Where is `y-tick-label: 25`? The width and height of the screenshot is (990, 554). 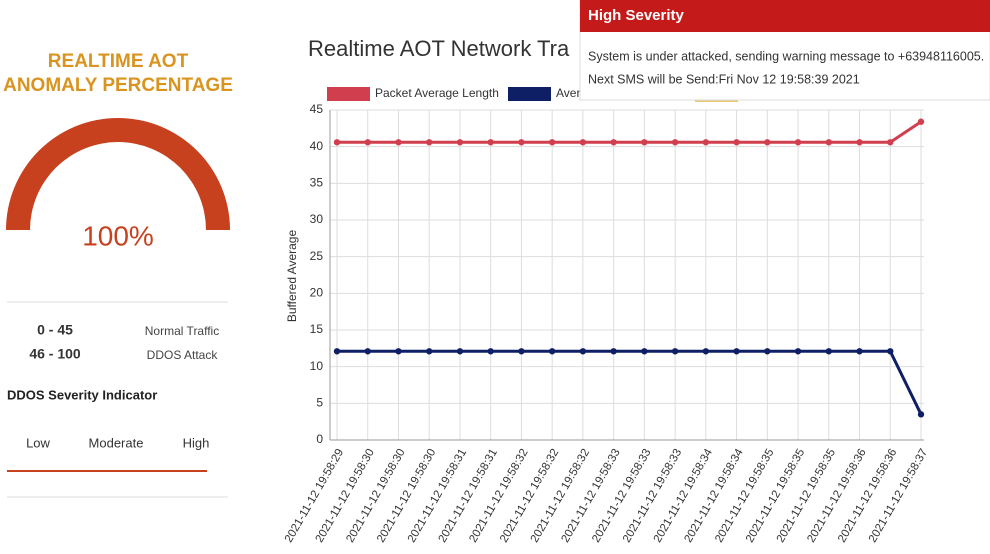
y-tick-label: 25 is located at coordinates (317, 256).